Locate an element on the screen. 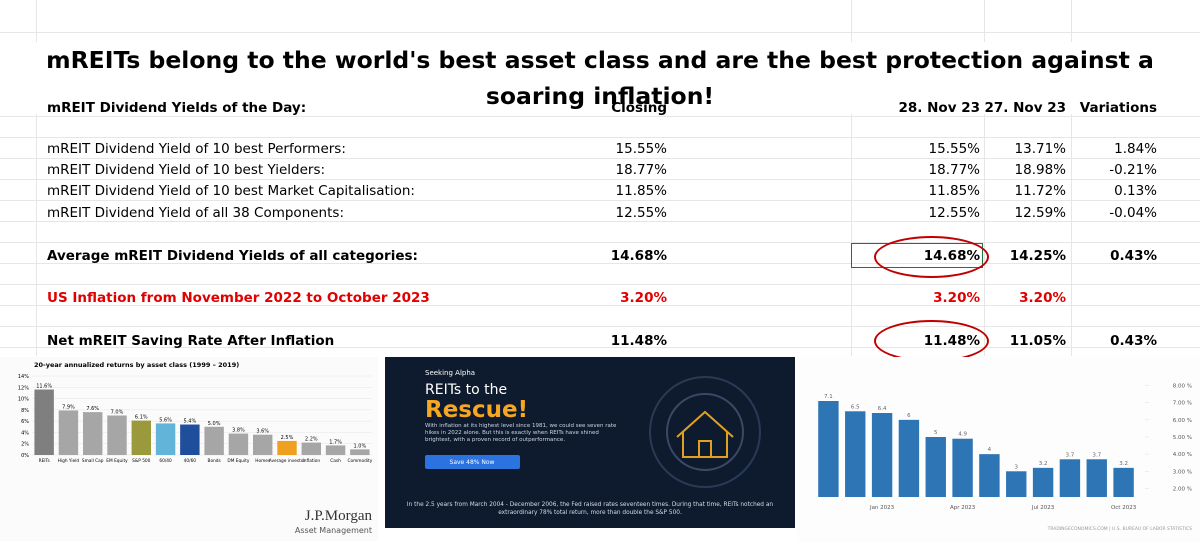 Image resolution: width=1200 pixels, height=542 pixels. button is located at coordinates (472, 462).